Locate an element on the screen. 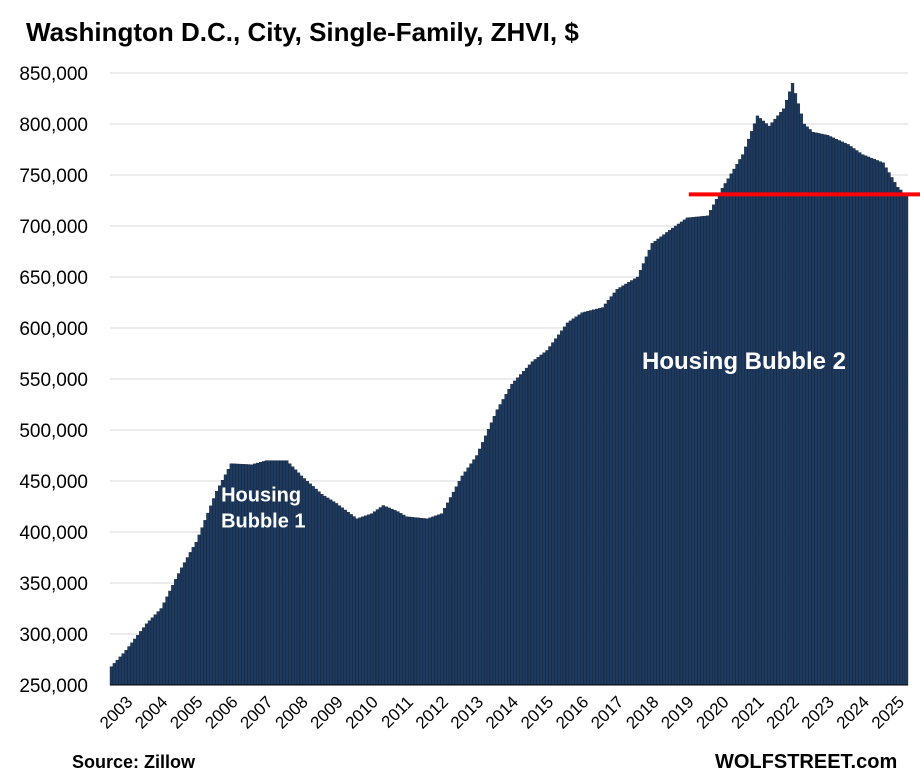 The image size is (920, 777). y-tick-label: 550,000 is located at coordinates (53, 380).